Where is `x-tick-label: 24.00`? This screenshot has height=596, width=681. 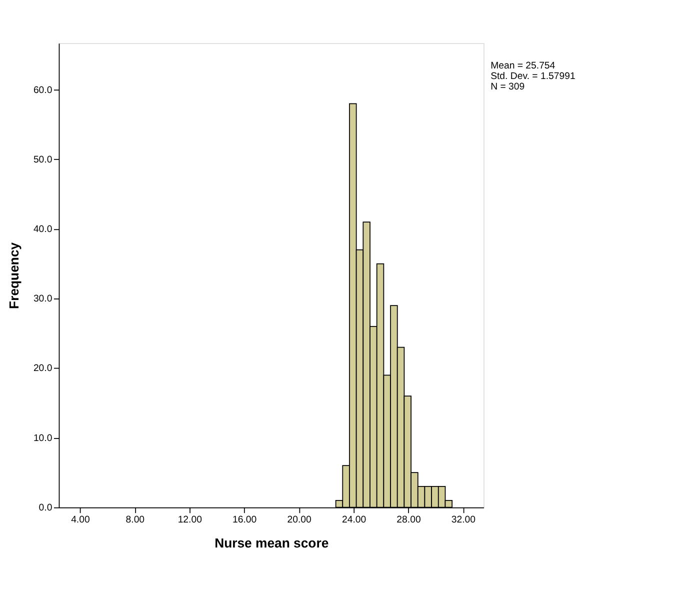
x-tick-label: 24.00 is located at coordinates (354, 520).